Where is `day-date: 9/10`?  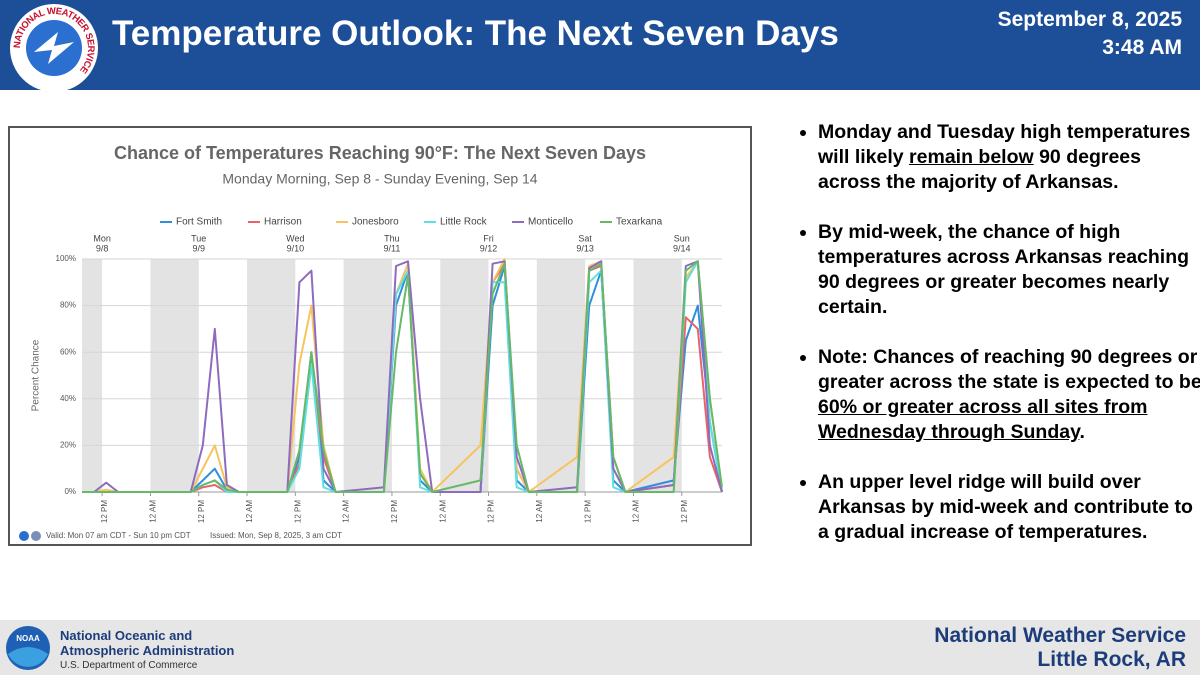 day-date: 9/10 is located at coordinates (296, 248).